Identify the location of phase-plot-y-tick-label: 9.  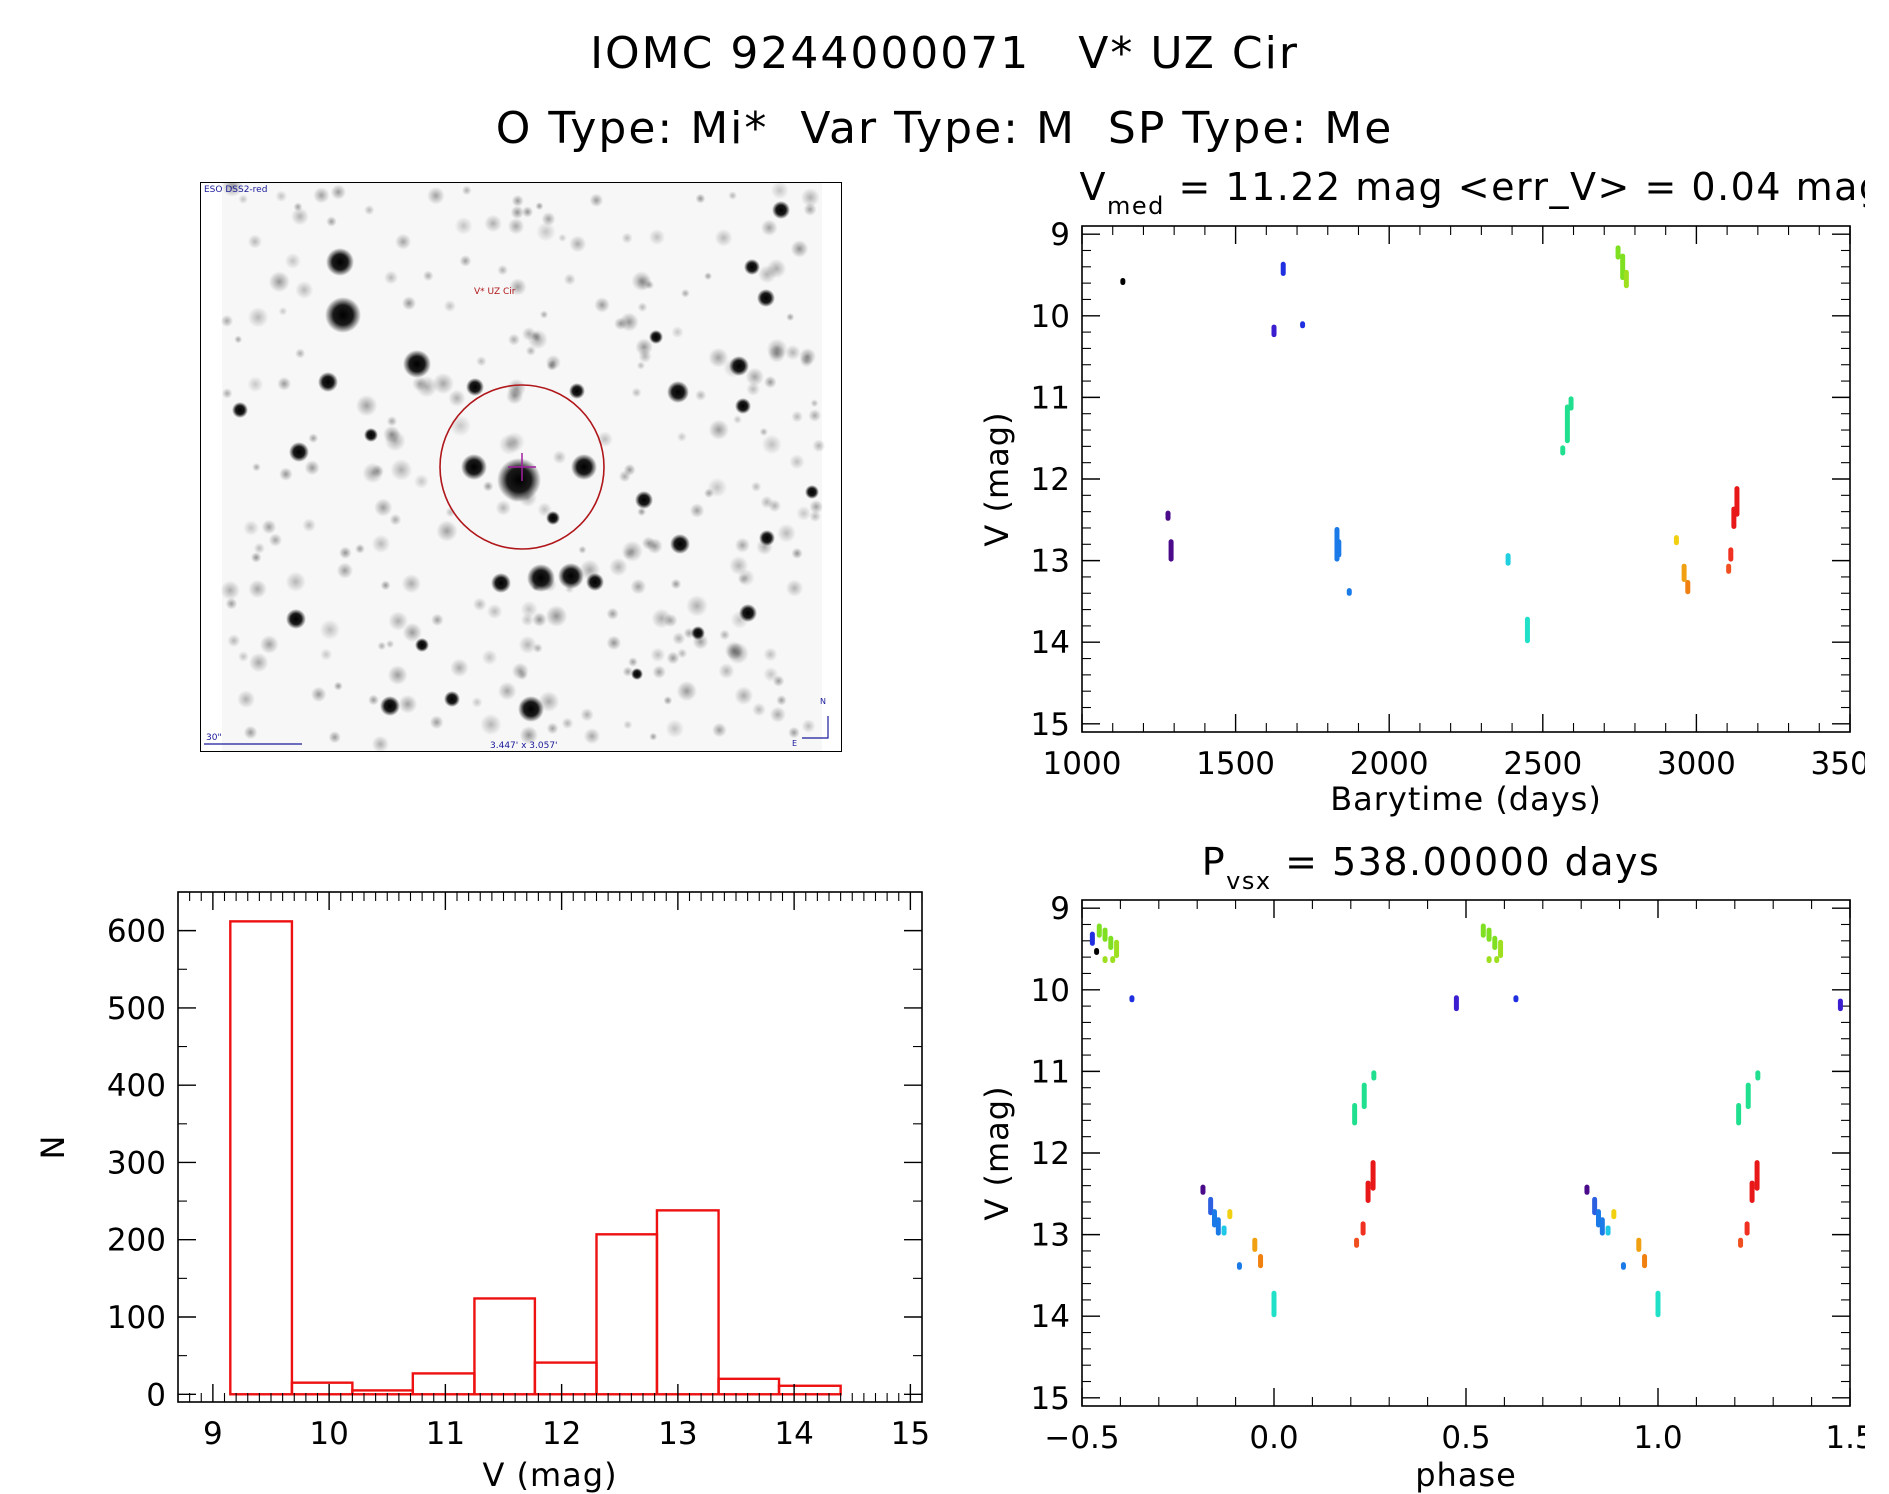
(1060, 909).